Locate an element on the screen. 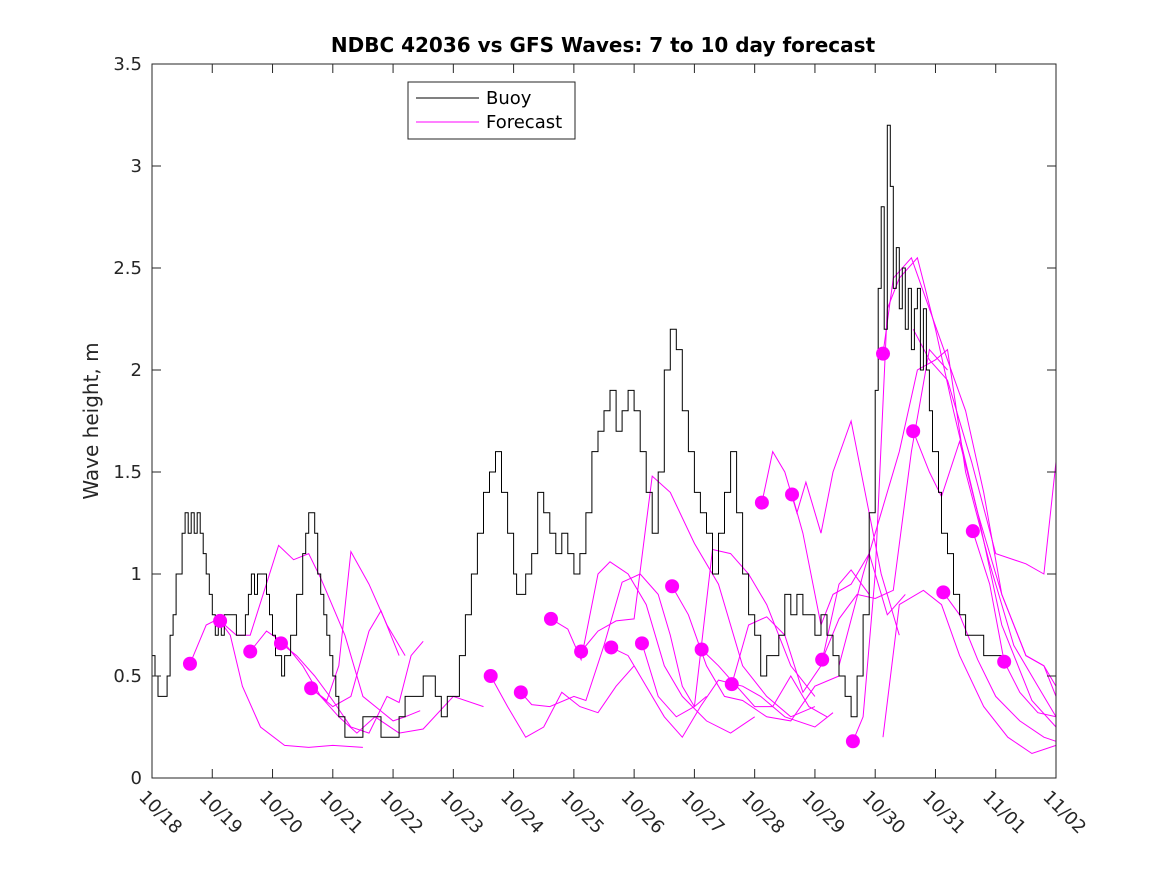  legend-box is located at coordinates (491, 110).